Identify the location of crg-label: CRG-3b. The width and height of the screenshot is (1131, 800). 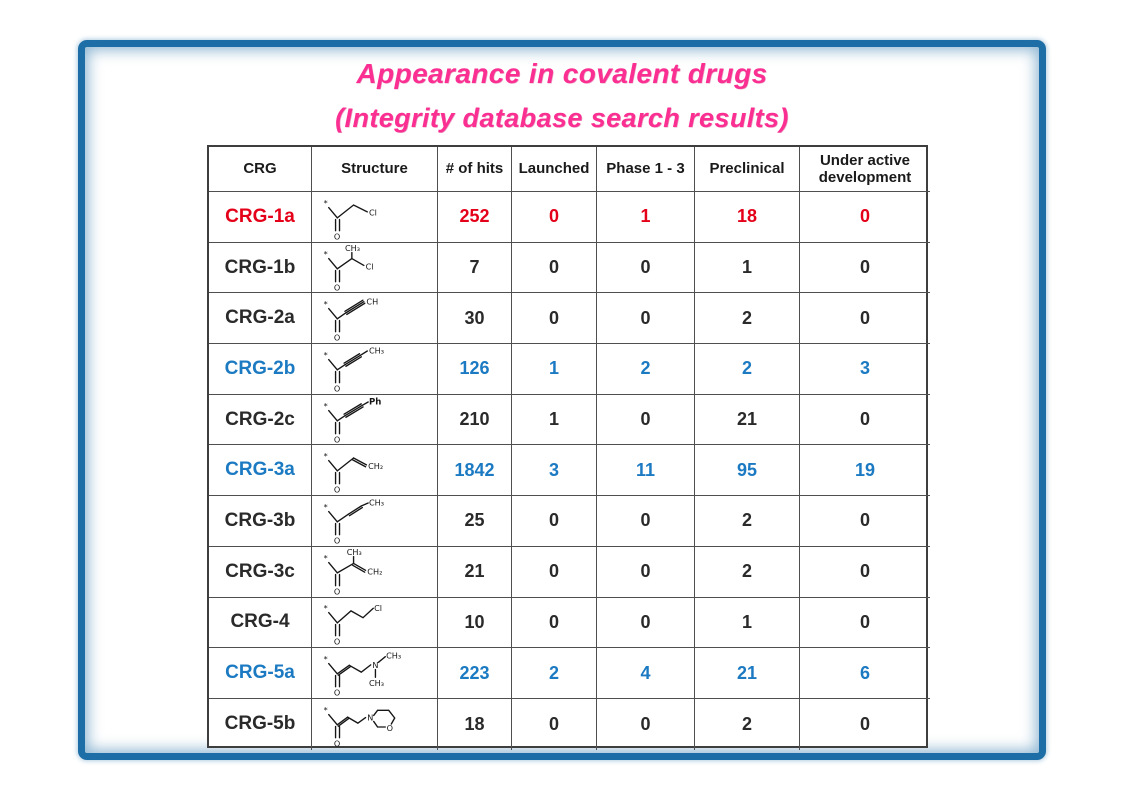
(260, 521).